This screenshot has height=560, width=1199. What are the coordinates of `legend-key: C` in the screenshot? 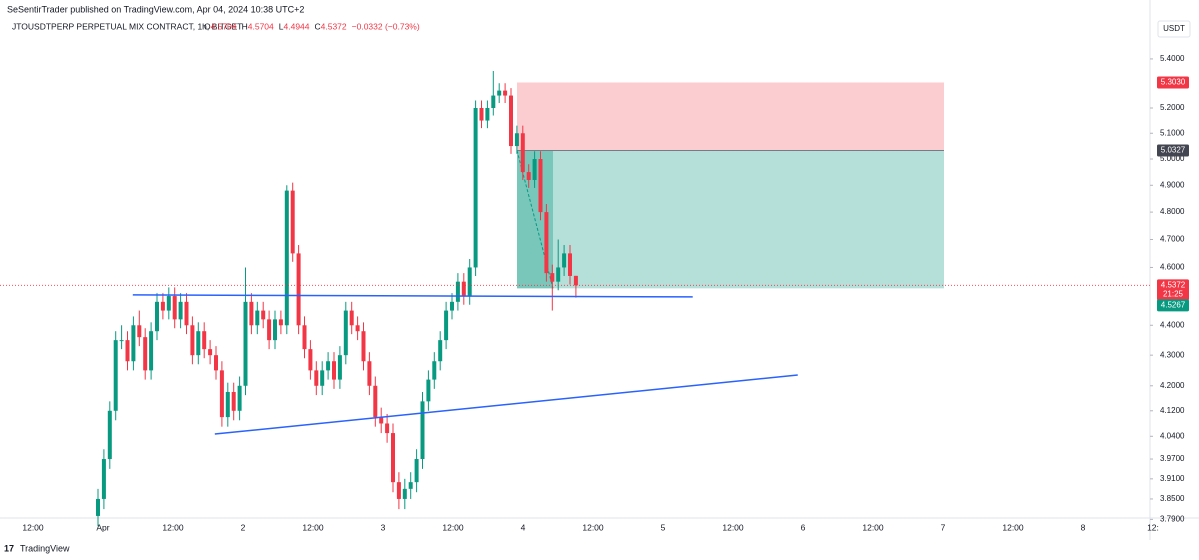 It's located at (318, 26).